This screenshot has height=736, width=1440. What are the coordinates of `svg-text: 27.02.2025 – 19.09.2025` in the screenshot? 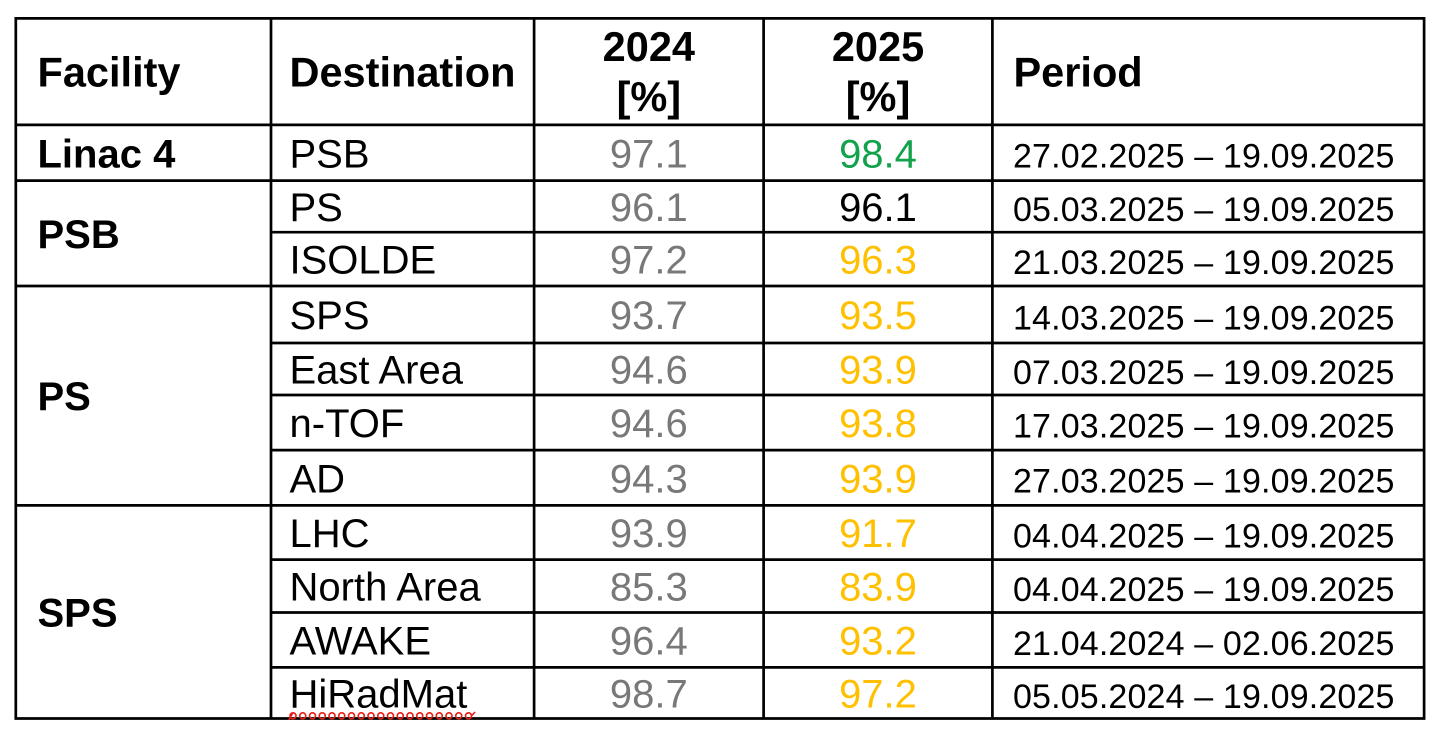 It's located at (1204, 157).